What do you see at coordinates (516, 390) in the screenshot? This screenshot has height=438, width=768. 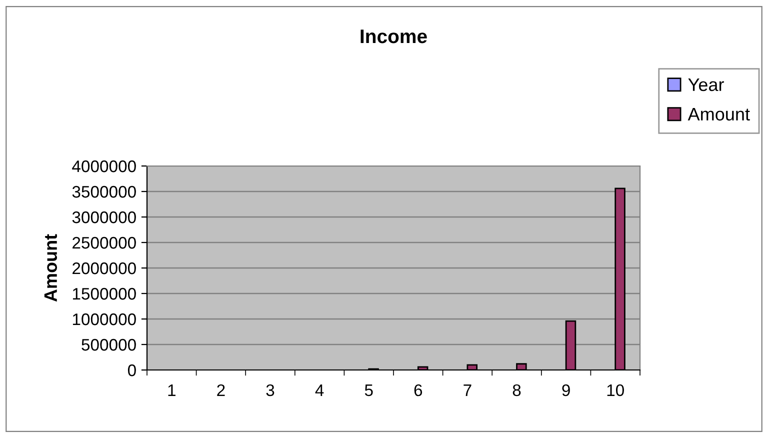 I see `x-tick-label: 8` at bounding box center [516, 390].